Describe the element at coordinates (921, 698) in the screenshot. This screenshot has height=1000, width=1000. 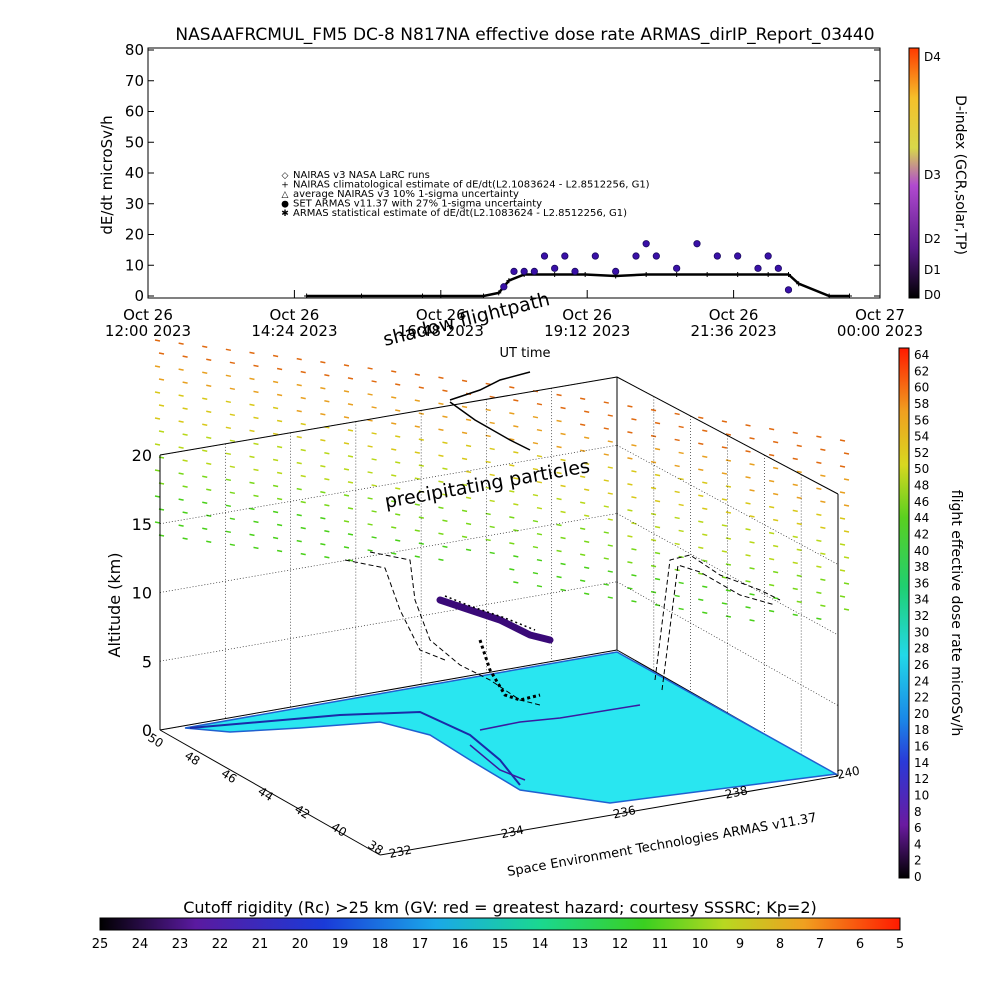
I see `dose-tick-label: 22` at that location.